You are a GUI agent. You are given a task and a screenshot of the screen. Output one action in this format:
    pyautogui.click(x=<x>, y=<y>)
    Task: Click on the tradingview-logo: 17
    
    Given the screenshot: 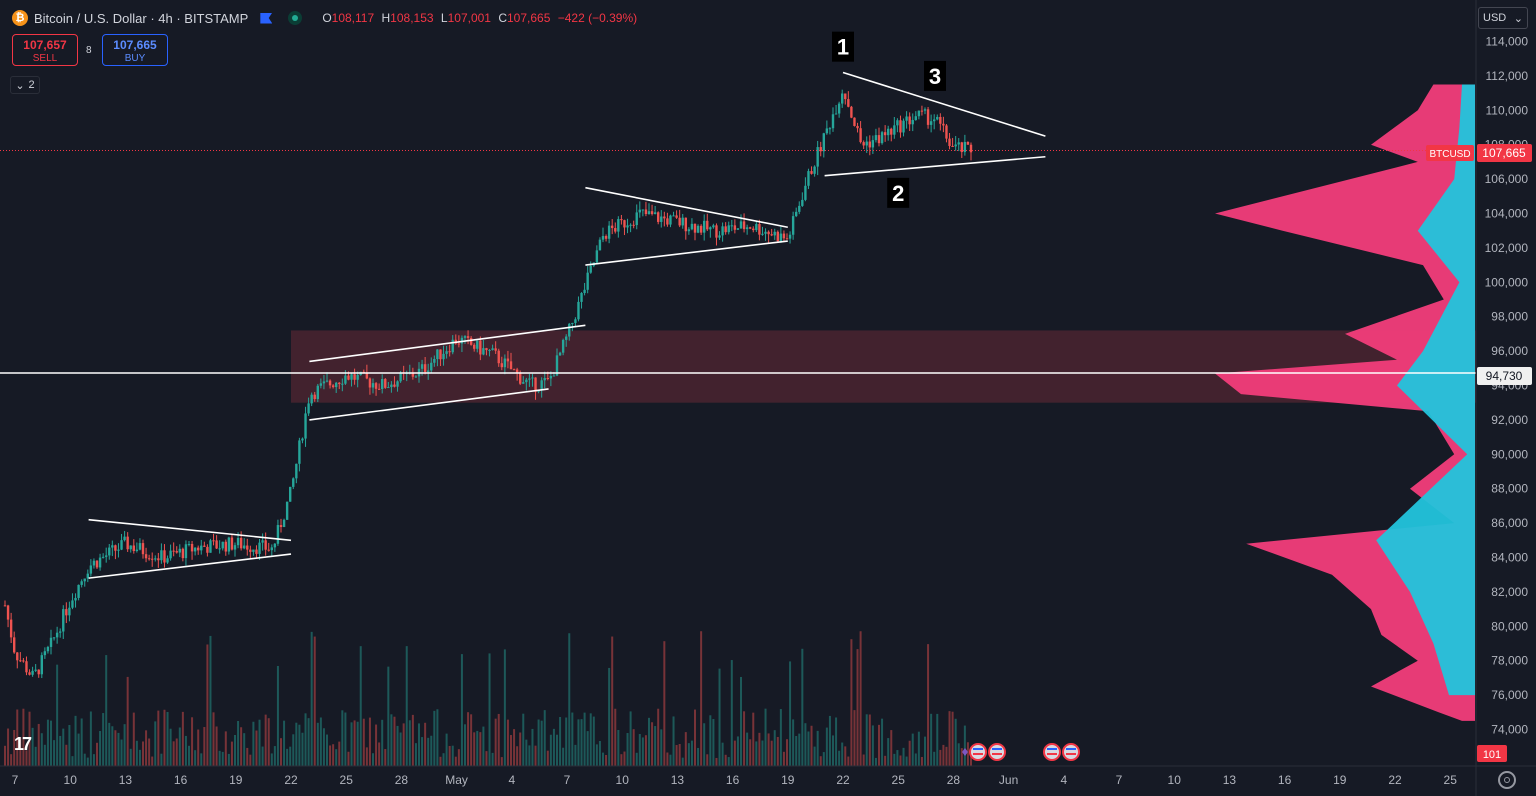 What is the action you would take?
    pyautogui.click(x=23, y=744)
    